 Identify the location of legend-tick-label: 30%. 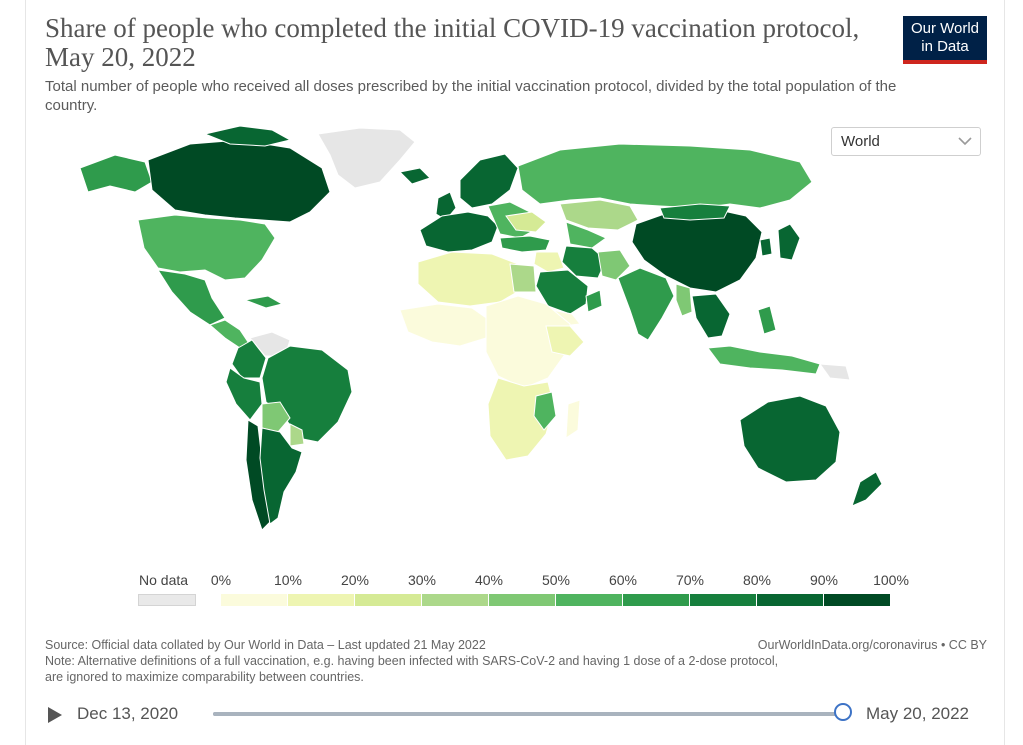
(422, 580).